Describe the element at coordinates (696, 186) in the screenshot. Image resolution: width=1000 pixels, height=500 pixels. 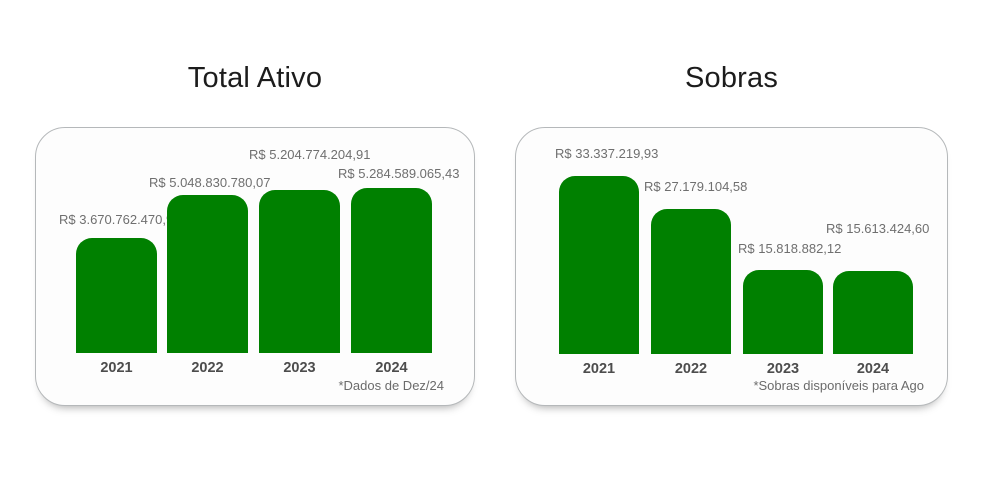
I see `value-label-2022: R$ 27.179.104,58` at that location.